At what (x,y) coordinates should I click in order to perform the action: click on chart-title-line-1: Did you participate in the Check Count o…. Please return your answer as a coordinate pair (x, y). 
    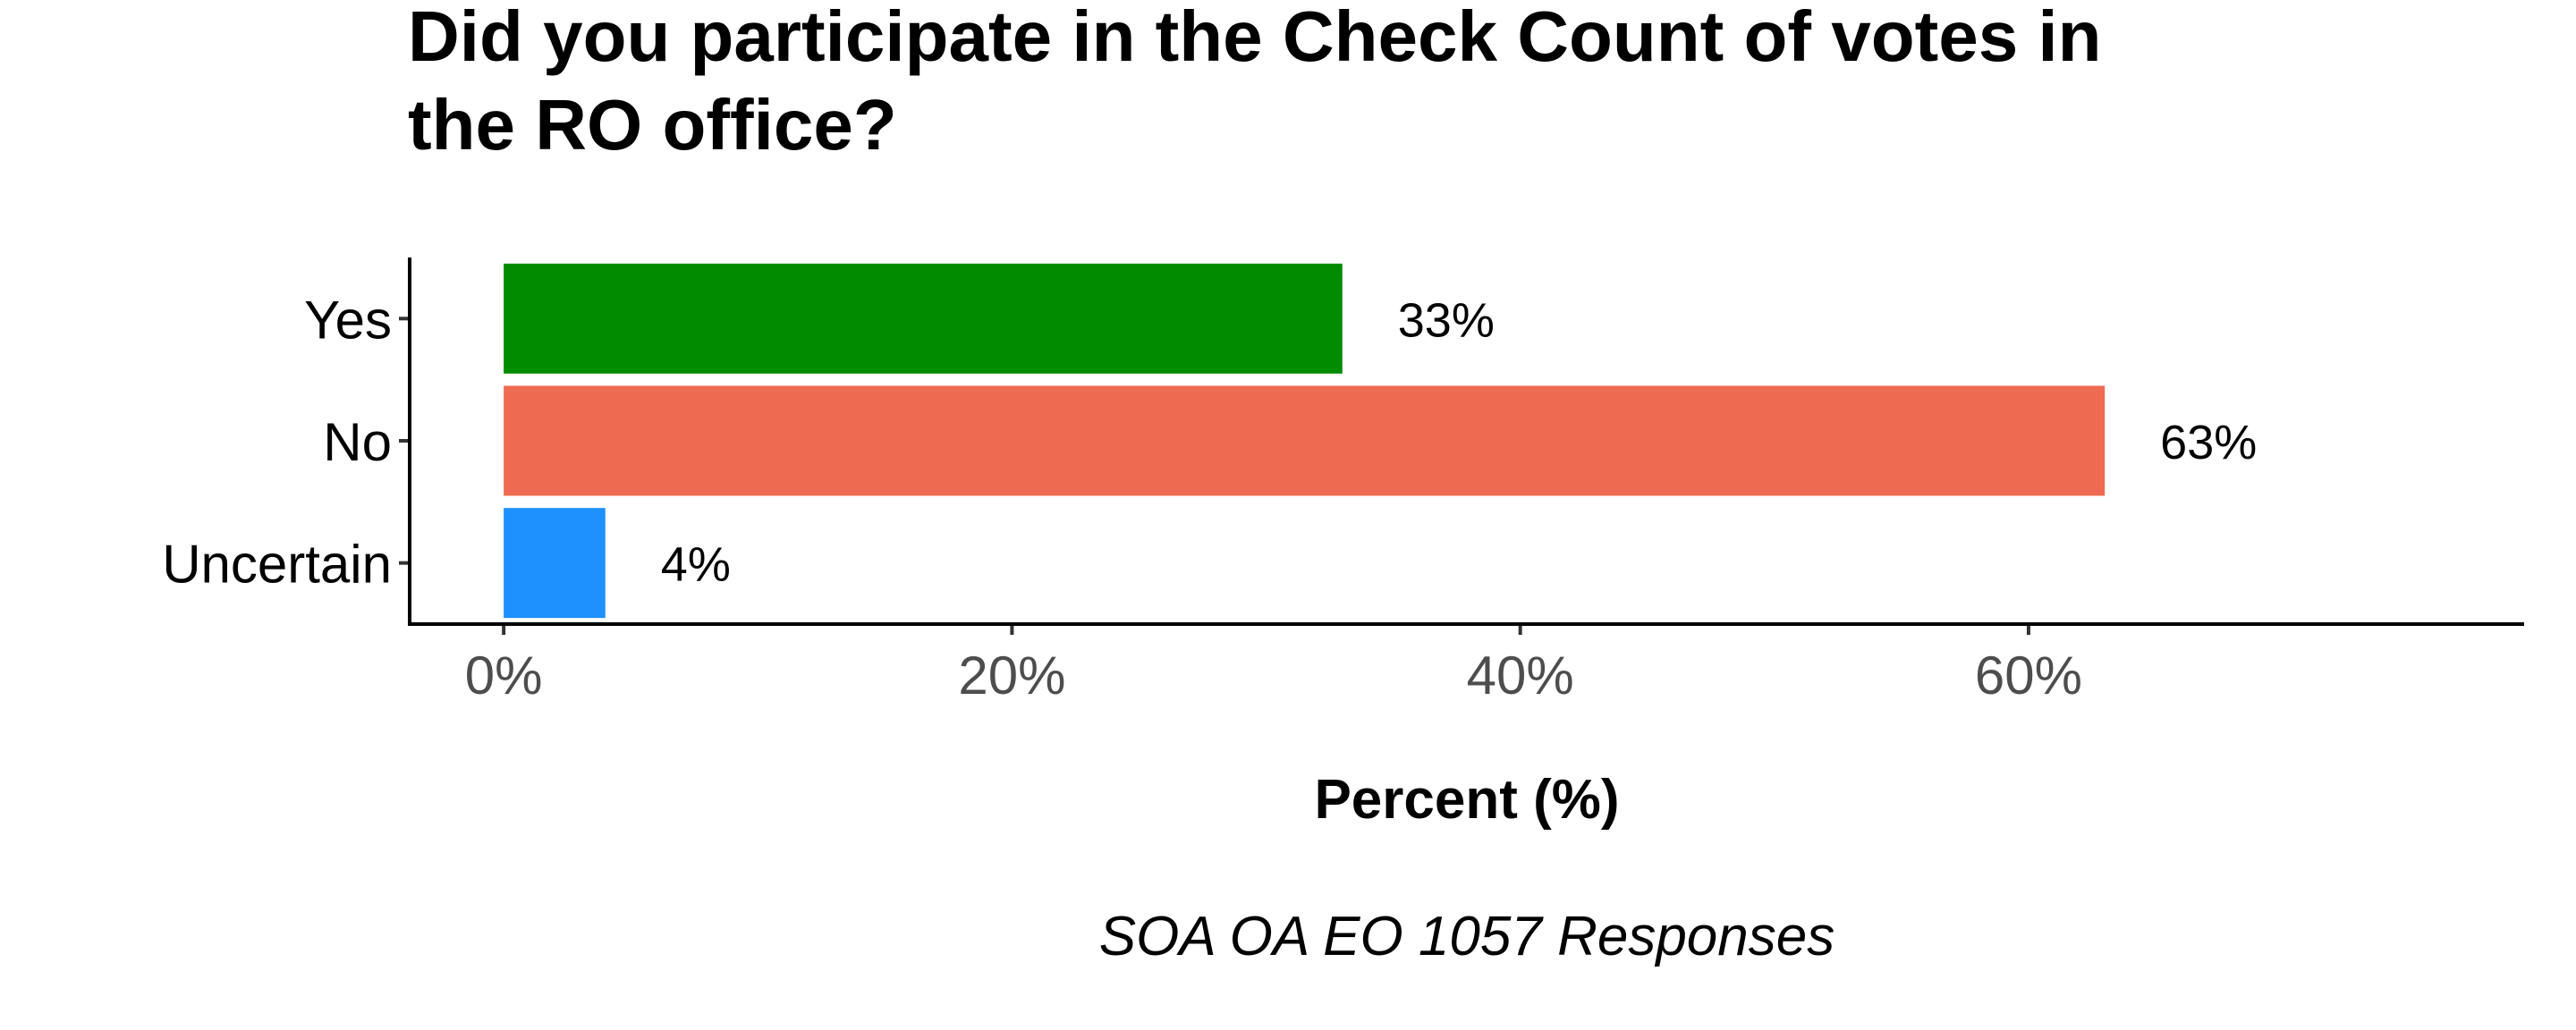
    Looking at the image, I should click on (1255, 38).